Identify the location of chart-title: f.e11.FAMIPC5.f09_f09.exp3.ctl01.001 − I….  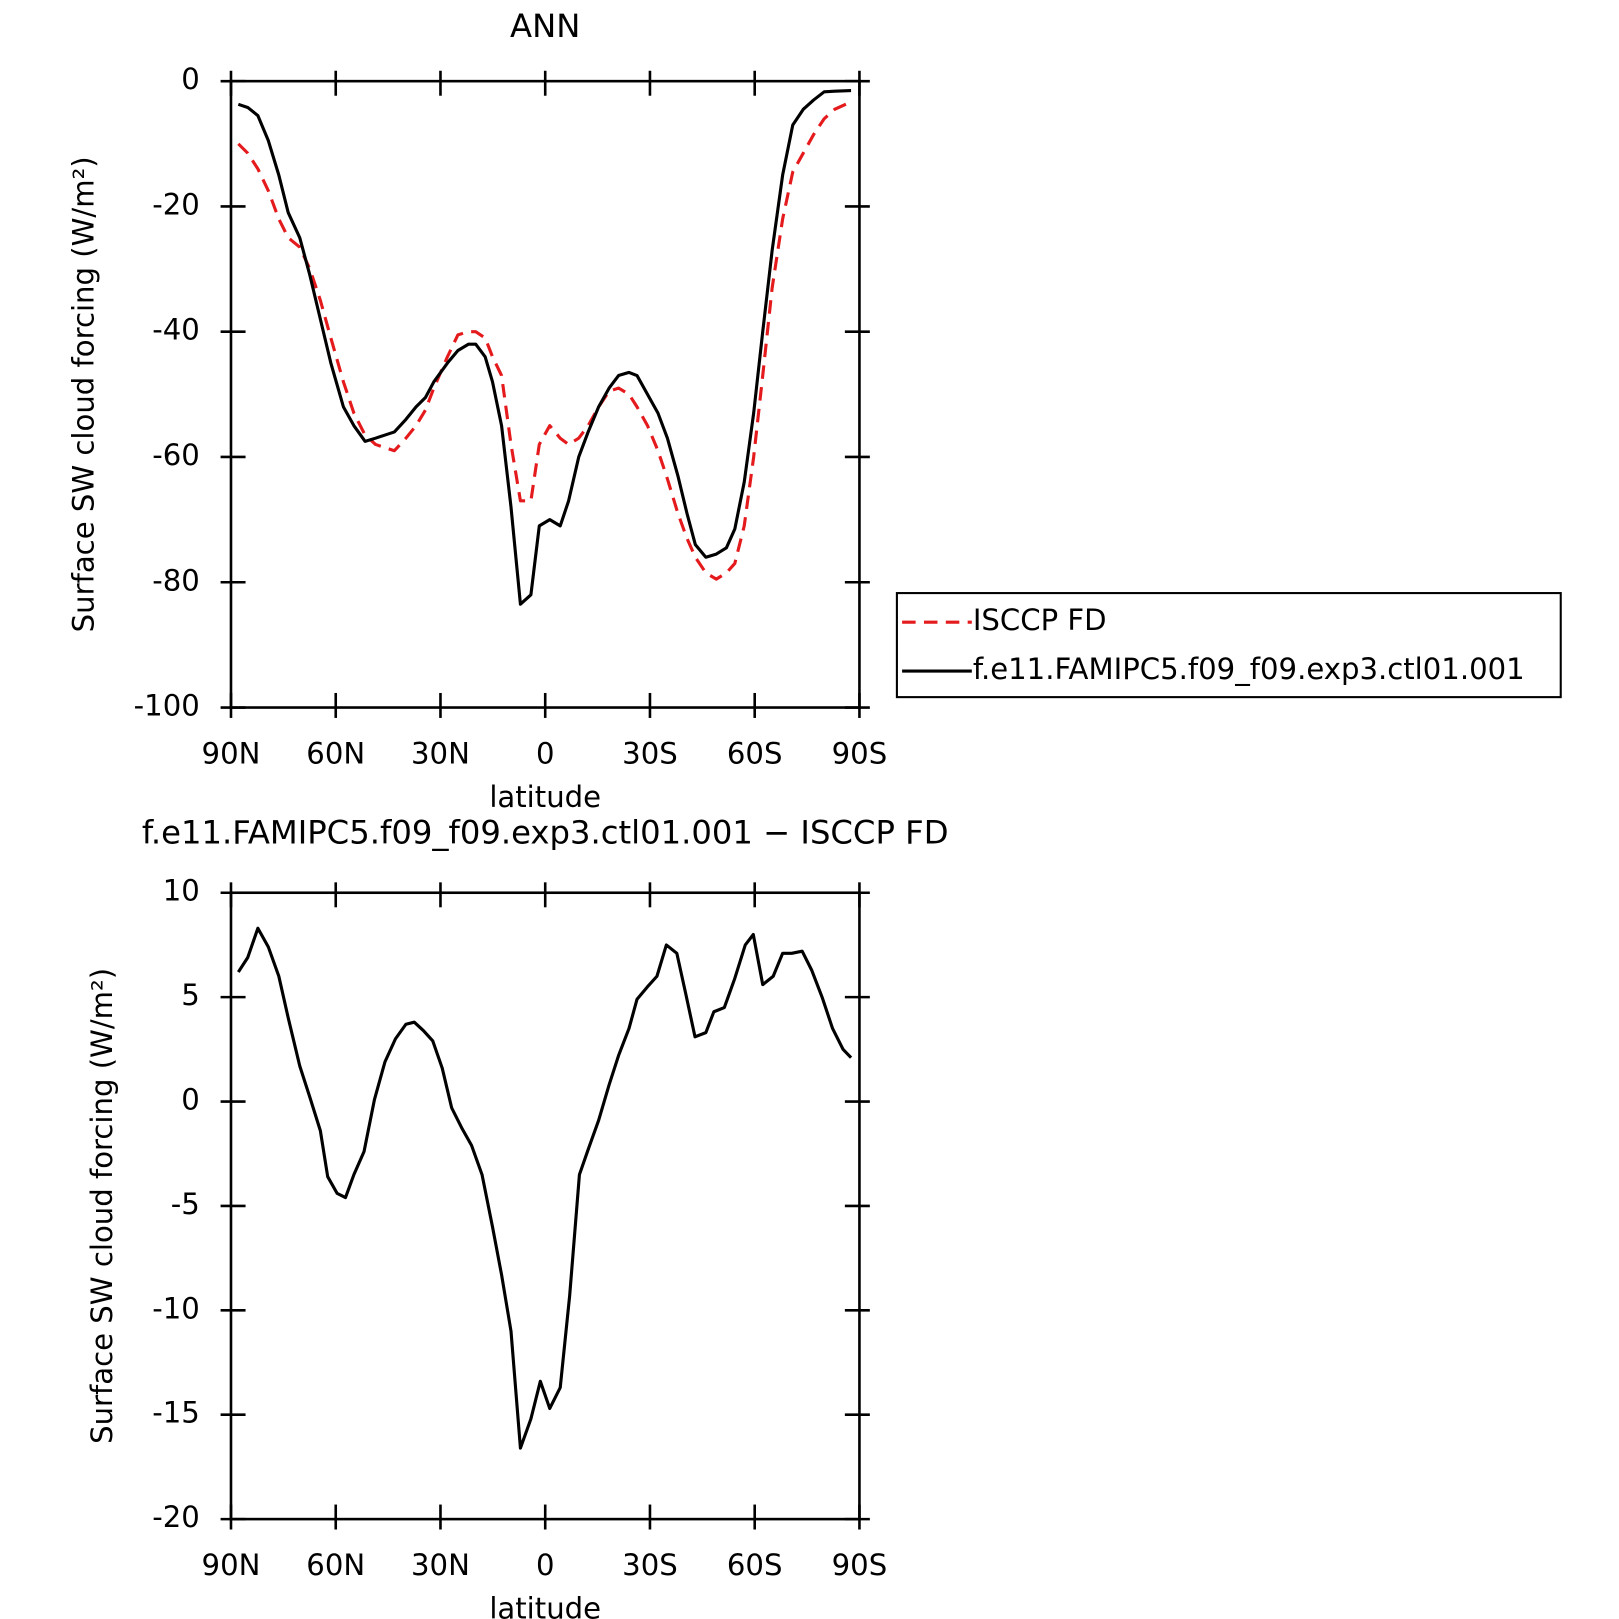
(545, 832).